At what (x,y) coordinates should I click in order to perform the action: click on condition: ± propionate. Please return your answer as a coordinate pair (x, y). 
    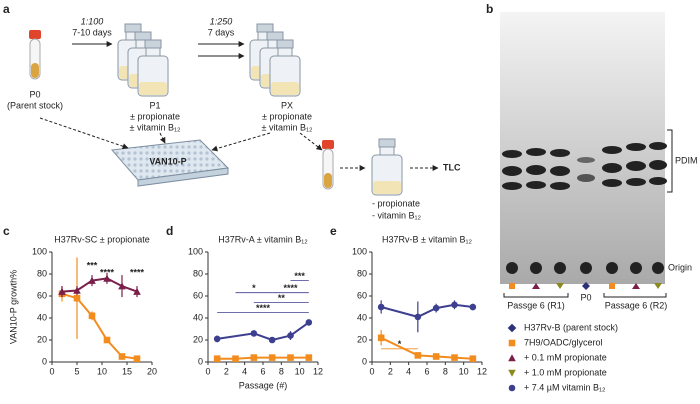
    Looking at the image, I should click on (287, 116).